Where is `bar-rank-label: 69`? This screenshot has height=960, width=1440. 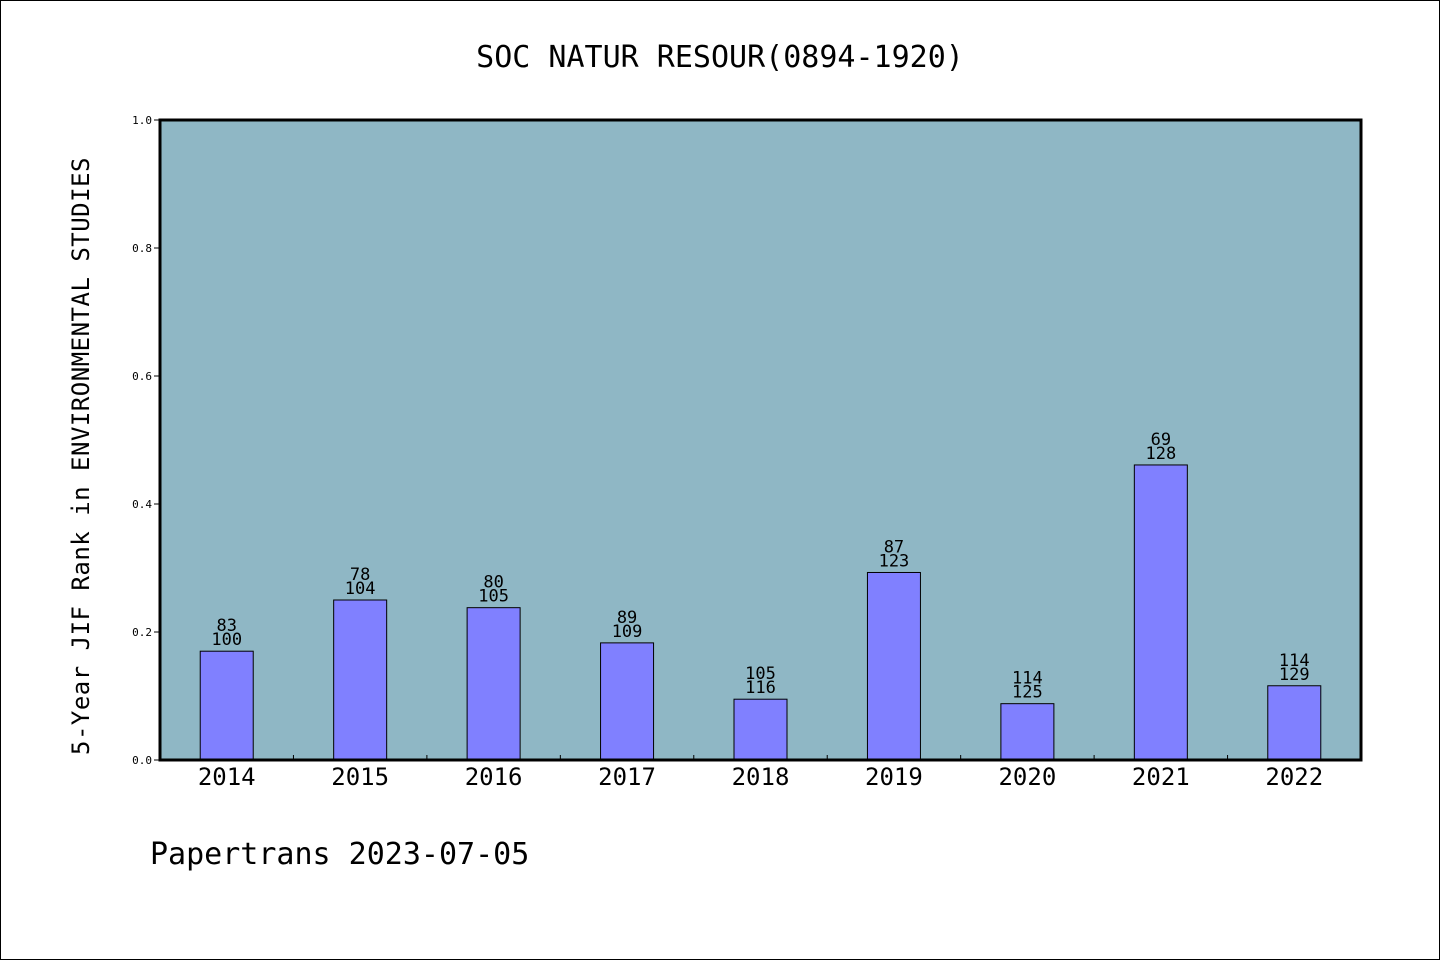 bar-rank-label: 69 is located at coordinates (1161, 440).